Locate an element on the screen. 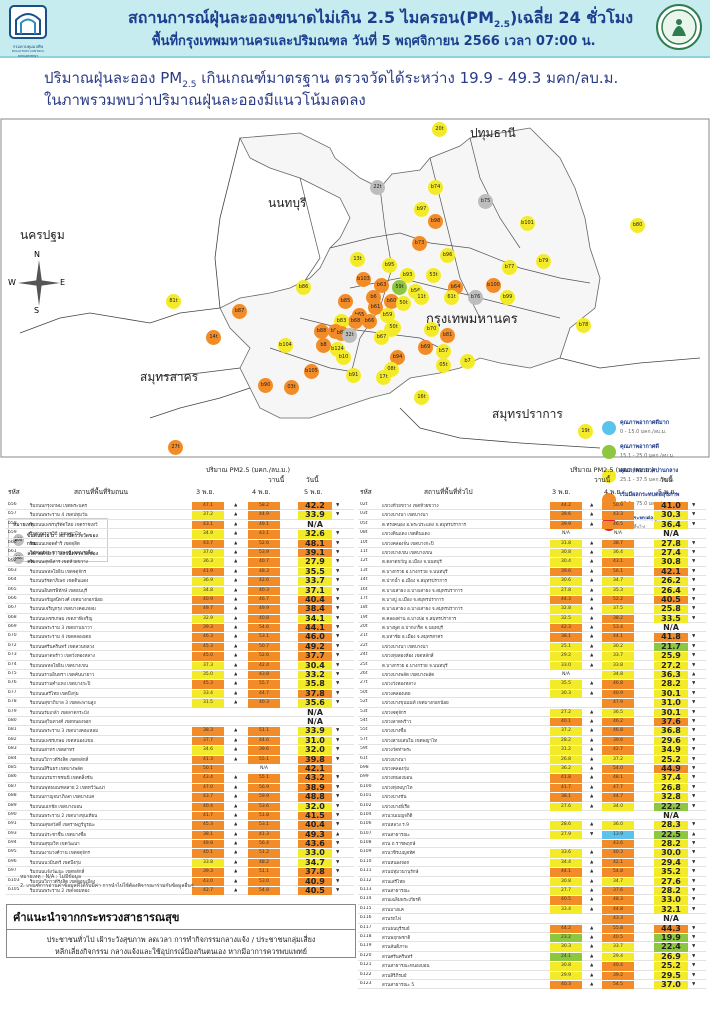 The width and height of the screenshot is (710, 1024). station-pin-b101: b101 is located at coordinates (527, 223).